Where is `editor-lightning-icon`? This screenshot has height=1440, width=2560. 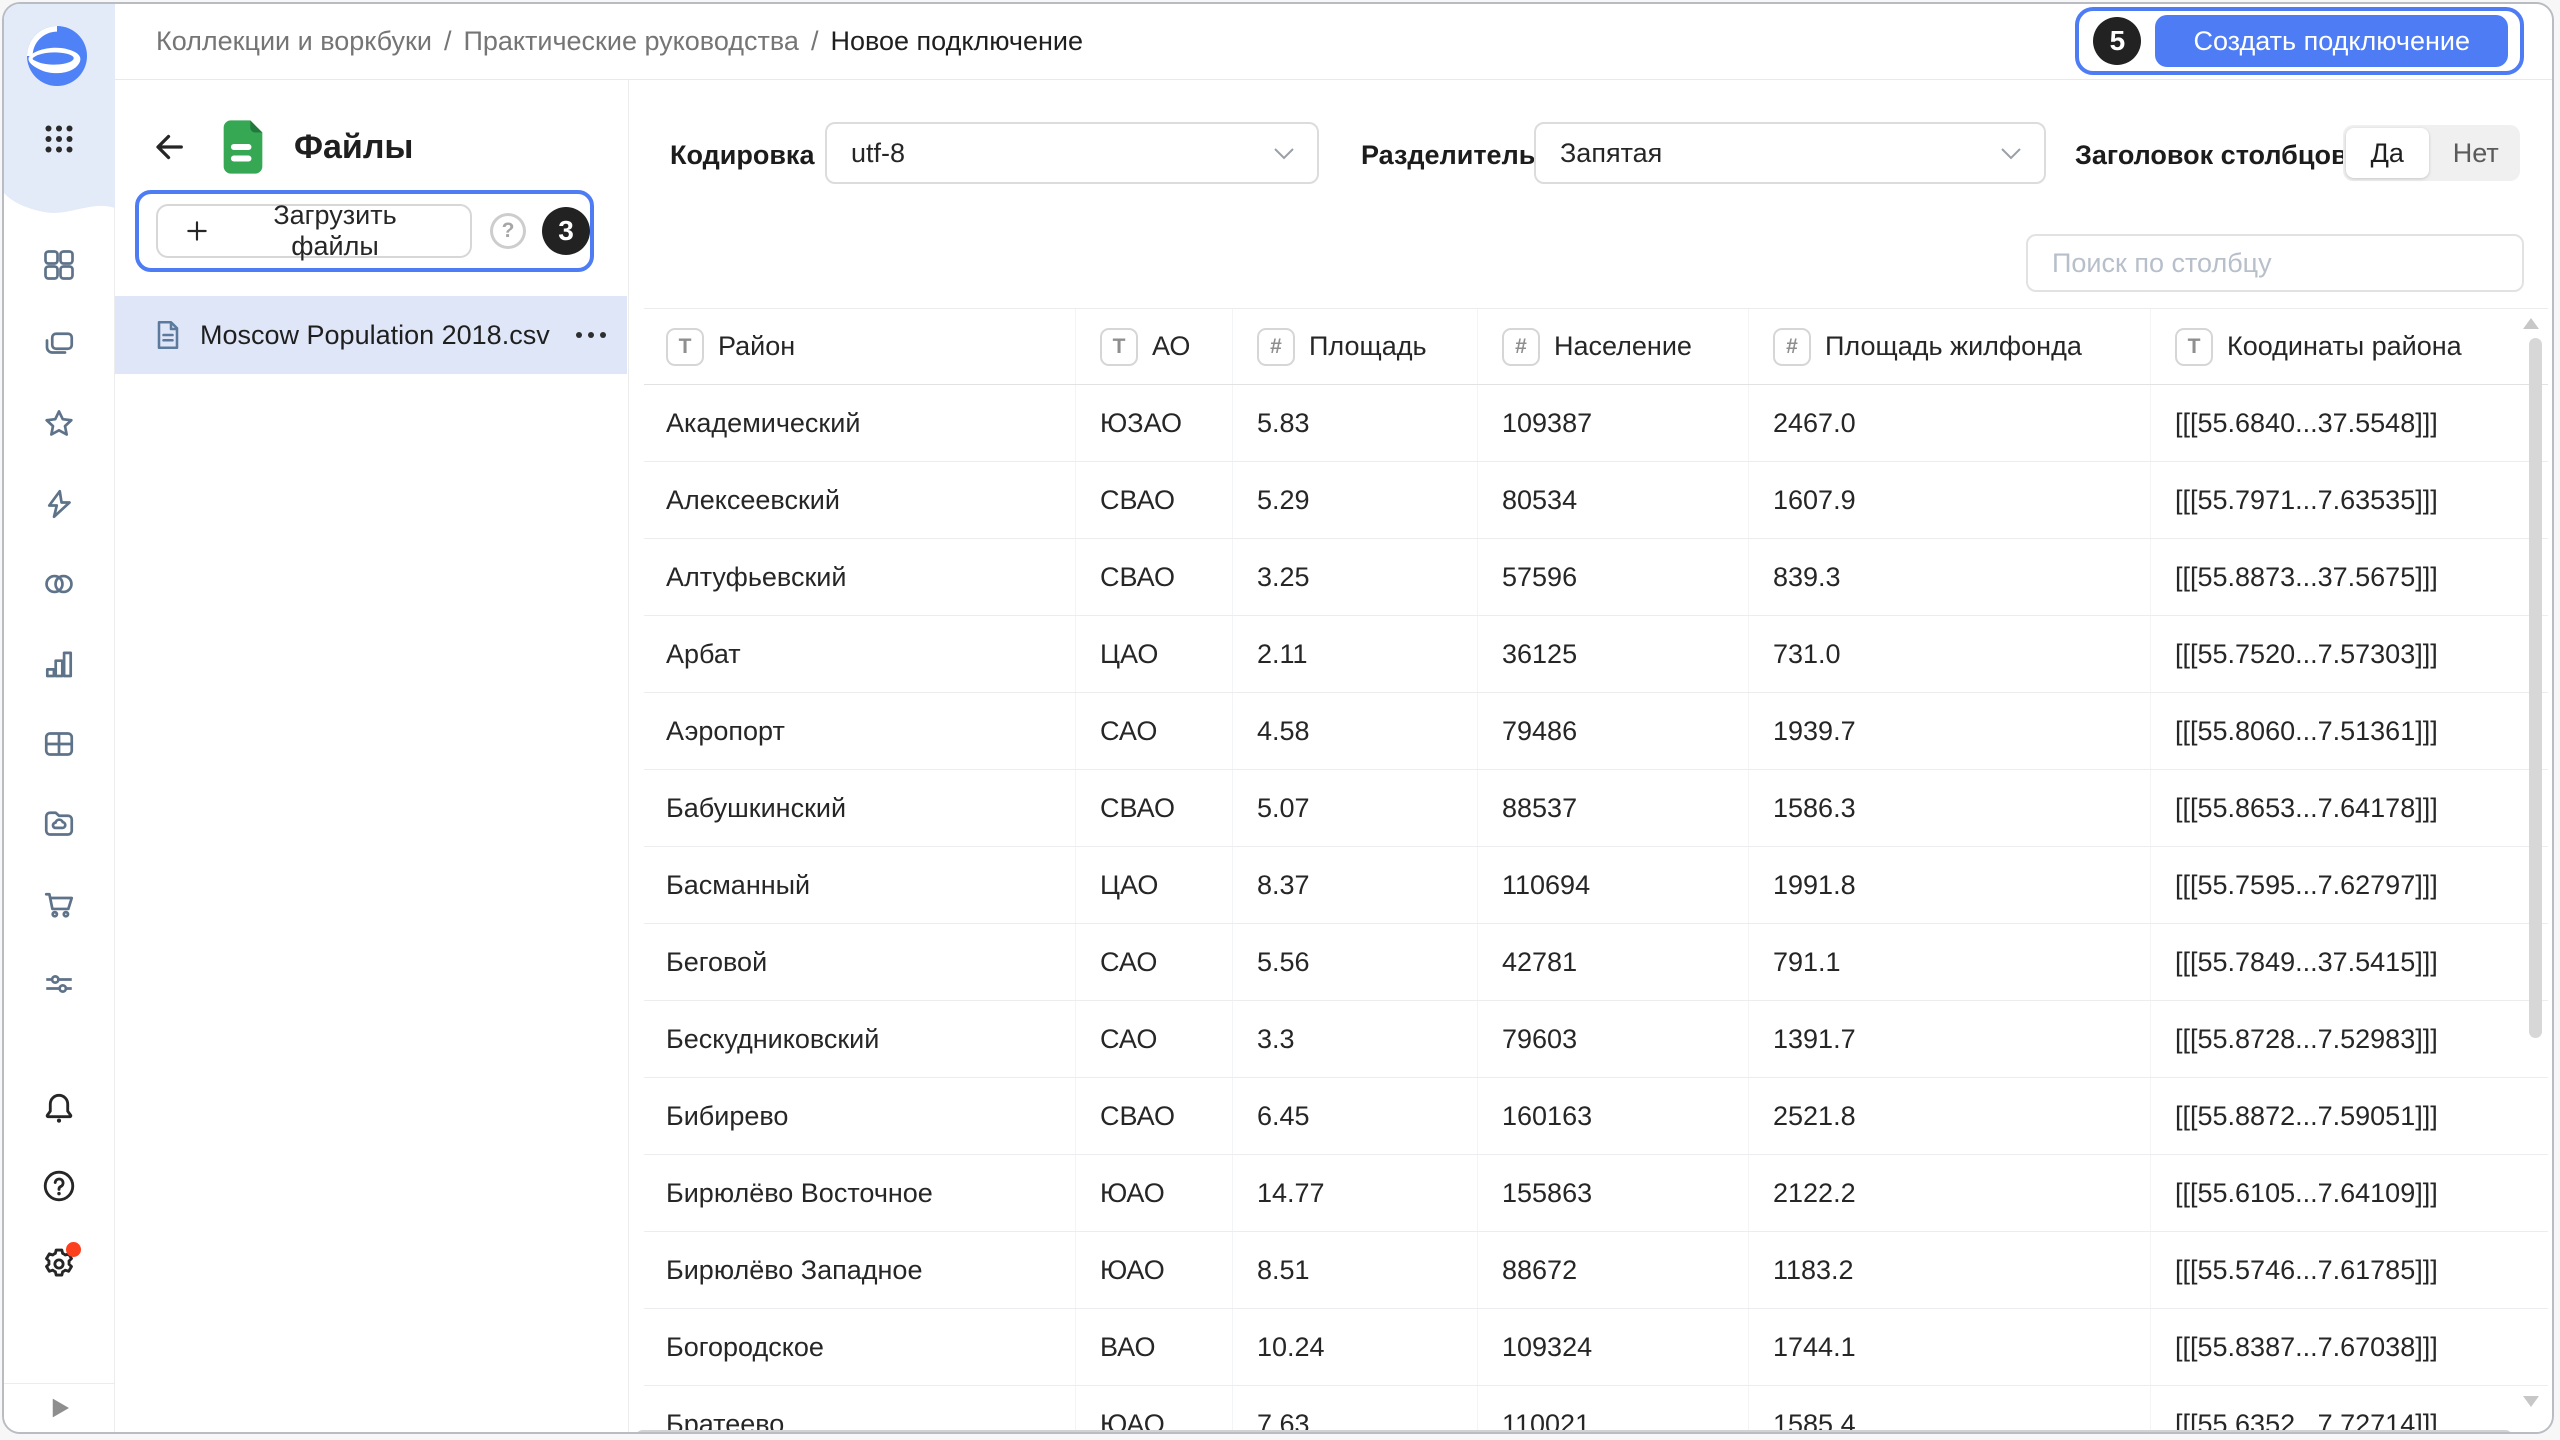 editor-lightning-icon is located at coordinates (59, 504).